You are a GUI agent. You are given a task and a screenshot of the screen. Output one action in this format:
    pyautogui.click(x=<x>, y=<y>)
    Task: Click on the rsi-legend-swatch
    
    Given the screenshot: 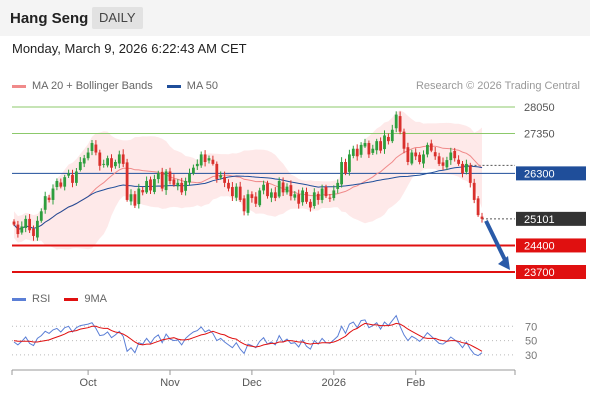 What is the action you would take?
    pyautogui.click(x=19, y=299)
    